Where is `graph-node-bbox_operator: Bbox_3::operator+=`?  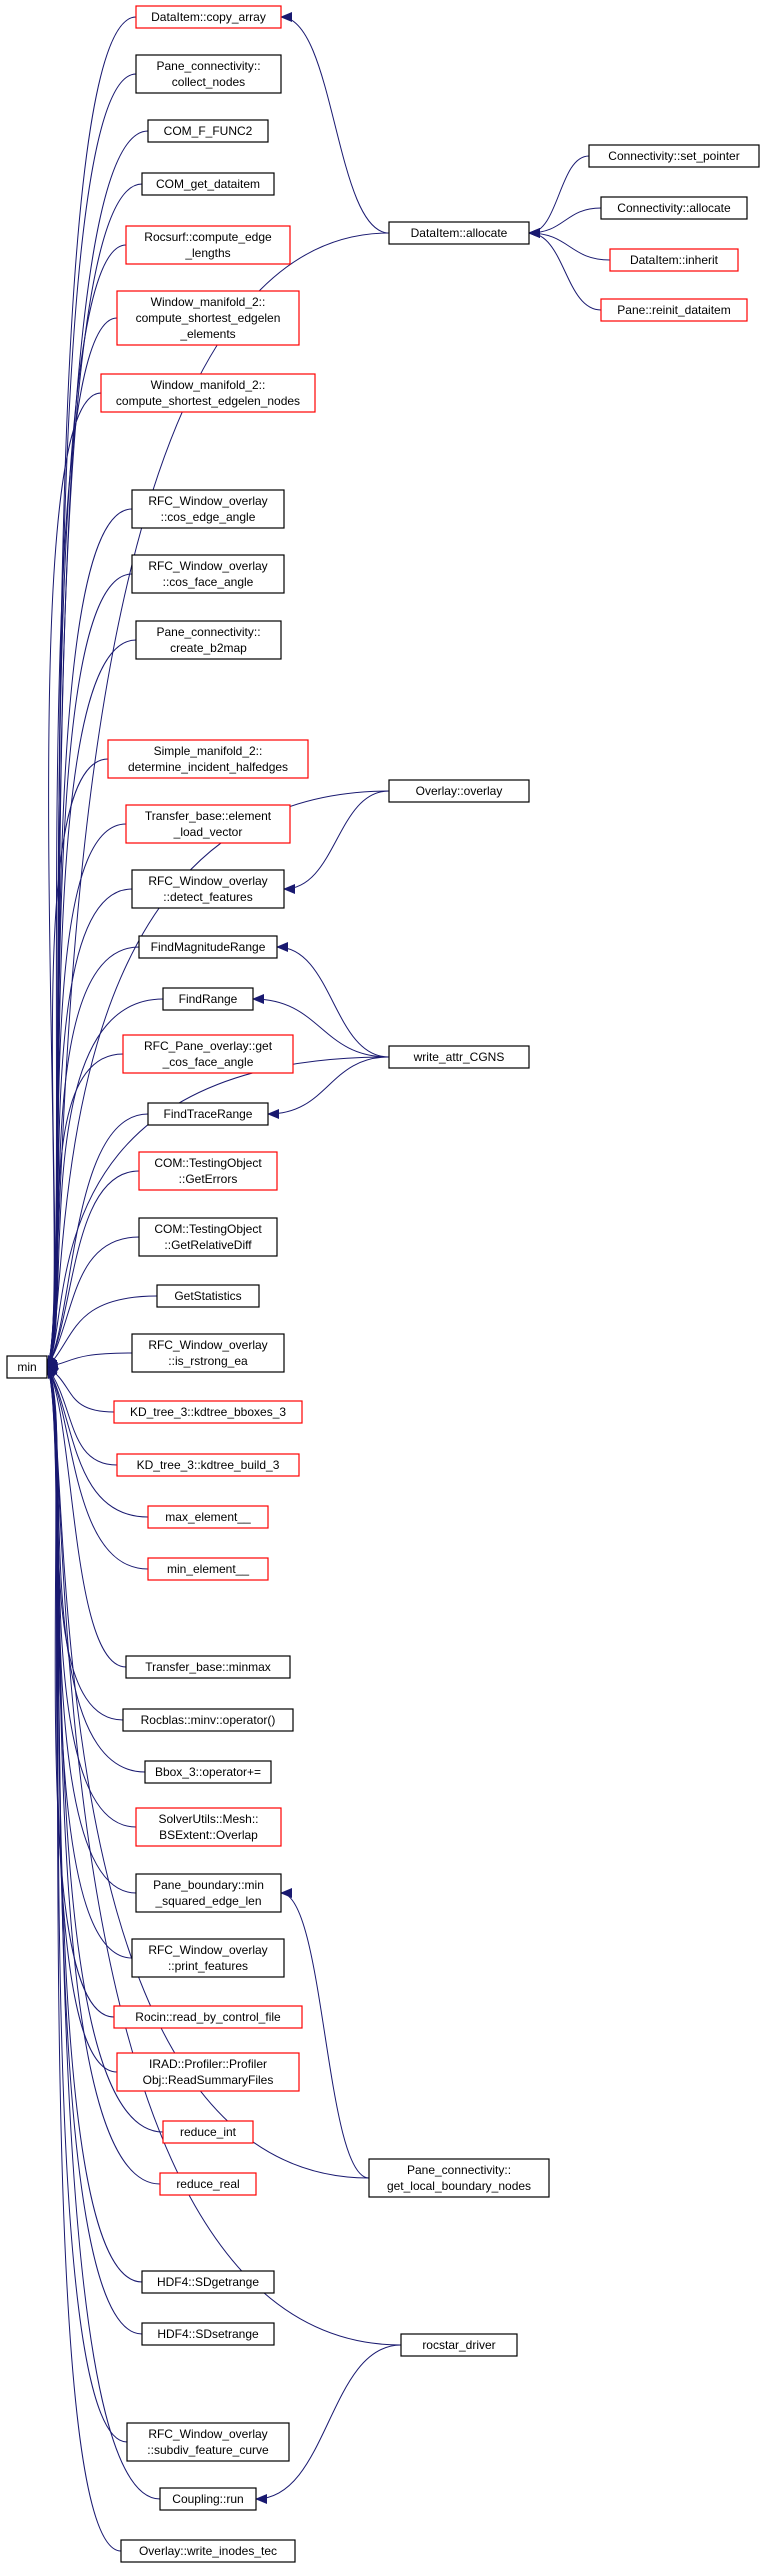
graph-node-bbox_operator: Bbox_3::operator+= is located at coordinates (208, 1772).